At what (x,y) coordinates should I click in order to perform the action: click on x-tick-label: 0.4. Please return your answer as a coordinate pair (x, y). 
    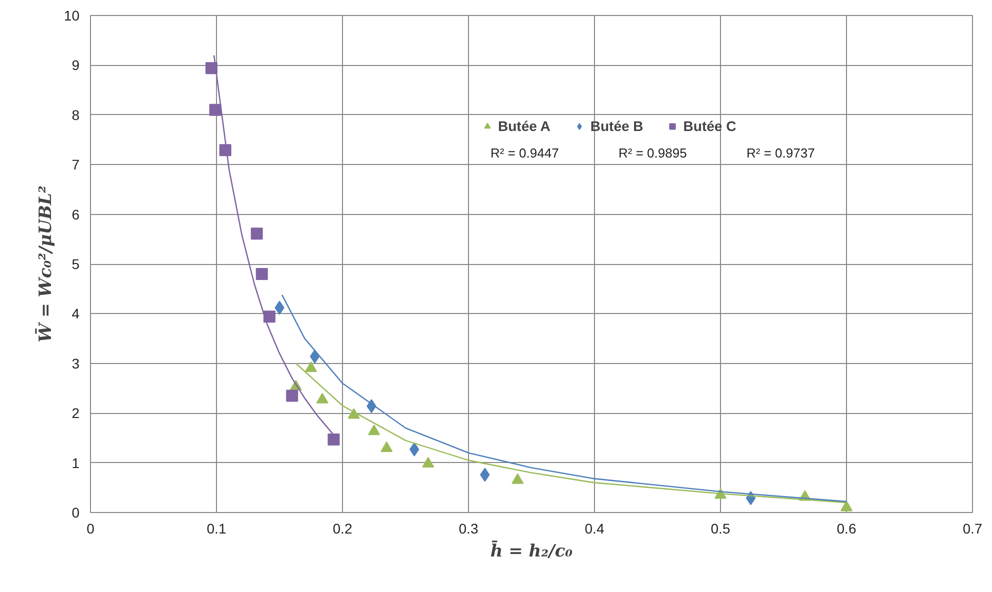
    Looking at the image, I should click on (594, 528).